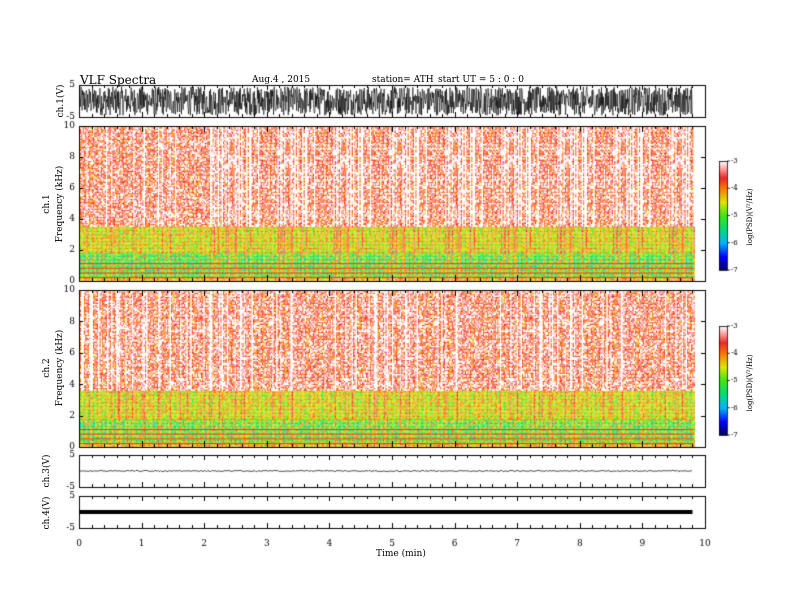 The height and width of the screenshot is (612, 792). I want to click on ch1-waveform-ylabel: ch.1(V), so click(61, 101).